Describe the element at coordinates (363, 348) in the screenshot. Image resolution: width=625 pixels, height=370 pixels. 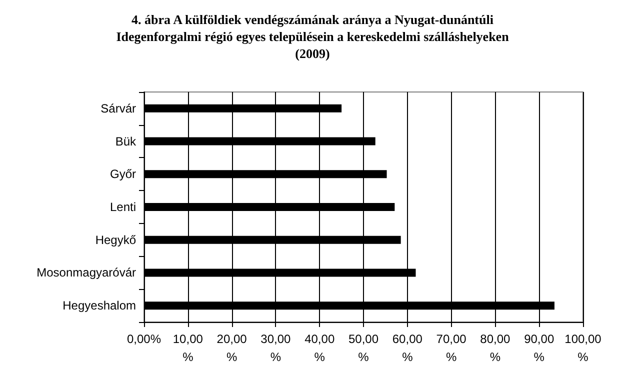
I see `x-tick-label: 50,00 %` at that location.